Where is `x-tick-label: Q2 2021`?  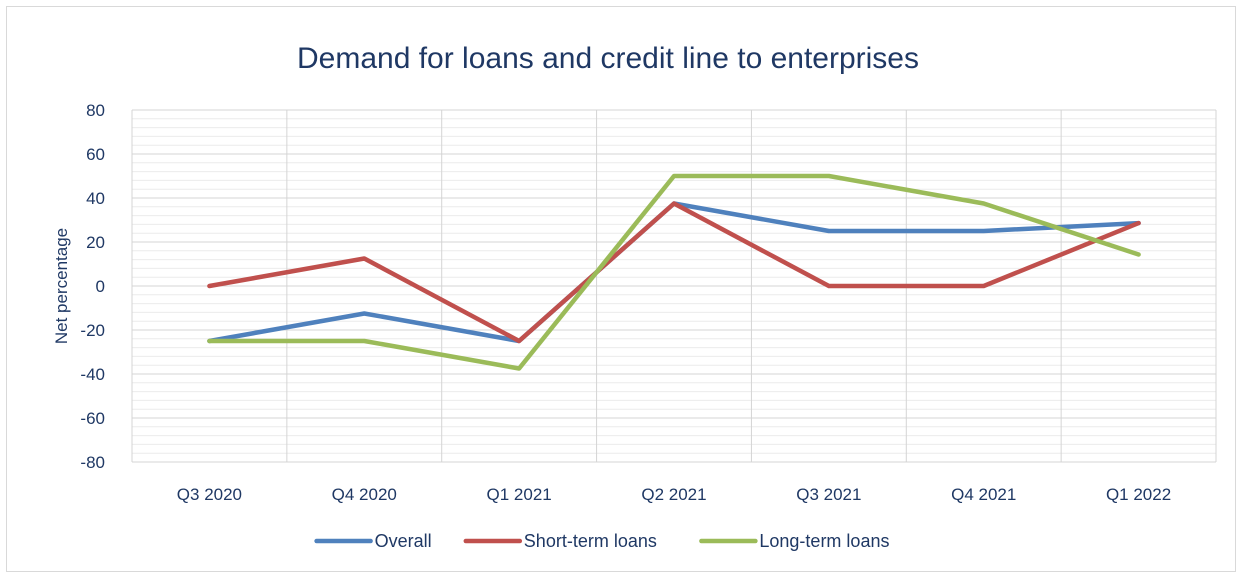 x-tick-label: Q2 2021 is located at coordinates (673, 494).